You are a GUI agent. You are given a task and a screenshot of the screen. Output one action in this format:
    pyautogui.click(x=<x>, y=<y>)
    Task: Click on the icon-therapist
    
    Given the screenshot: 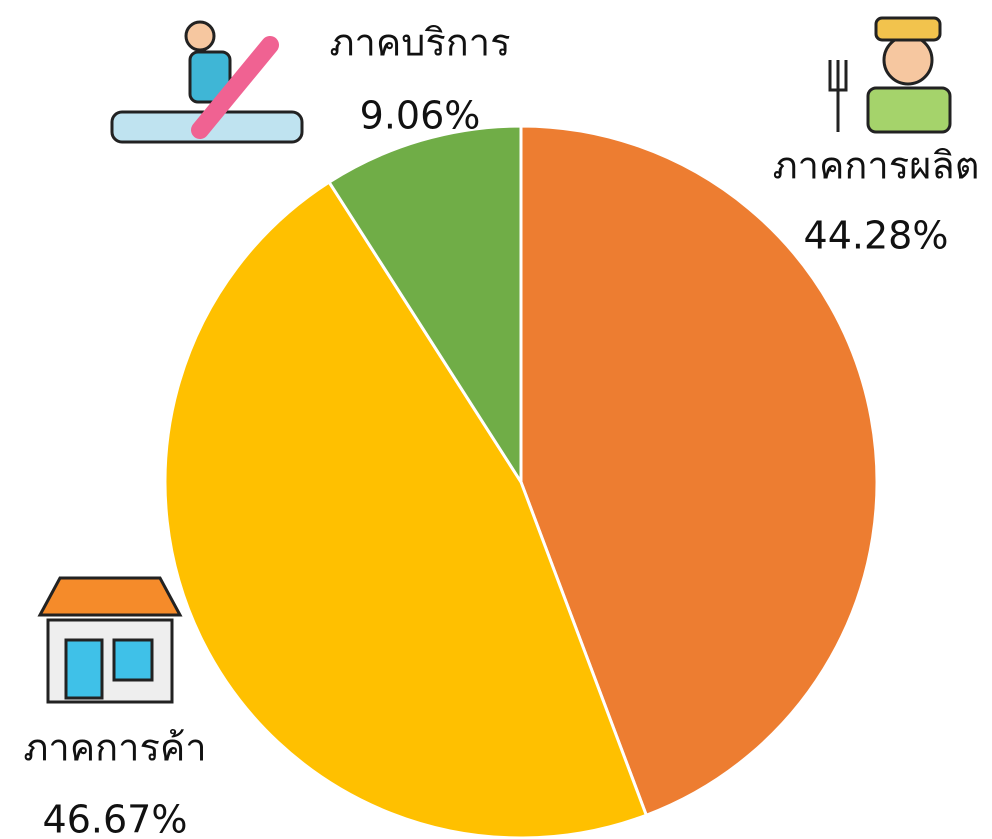 What is the action you would take?
    pyautogui.click(x=207, y=82)
    